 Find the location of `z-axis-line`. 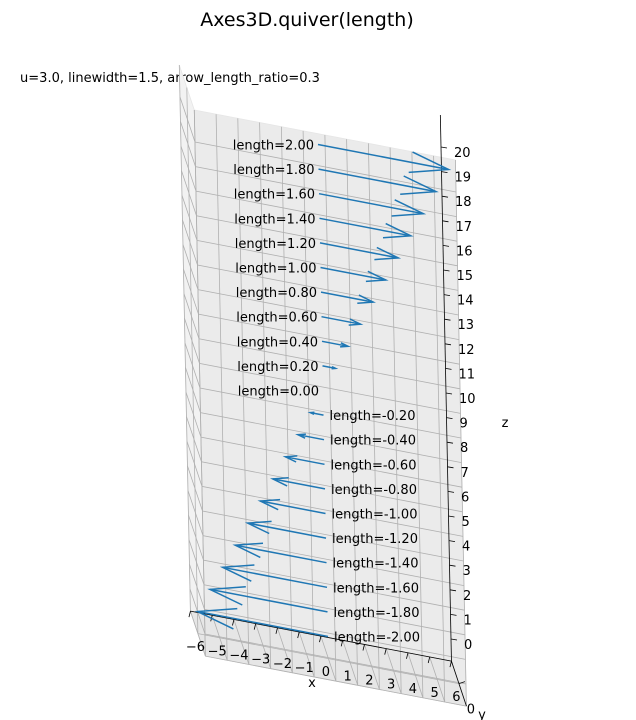

z-axis-line is located at coordinates (445, 388).